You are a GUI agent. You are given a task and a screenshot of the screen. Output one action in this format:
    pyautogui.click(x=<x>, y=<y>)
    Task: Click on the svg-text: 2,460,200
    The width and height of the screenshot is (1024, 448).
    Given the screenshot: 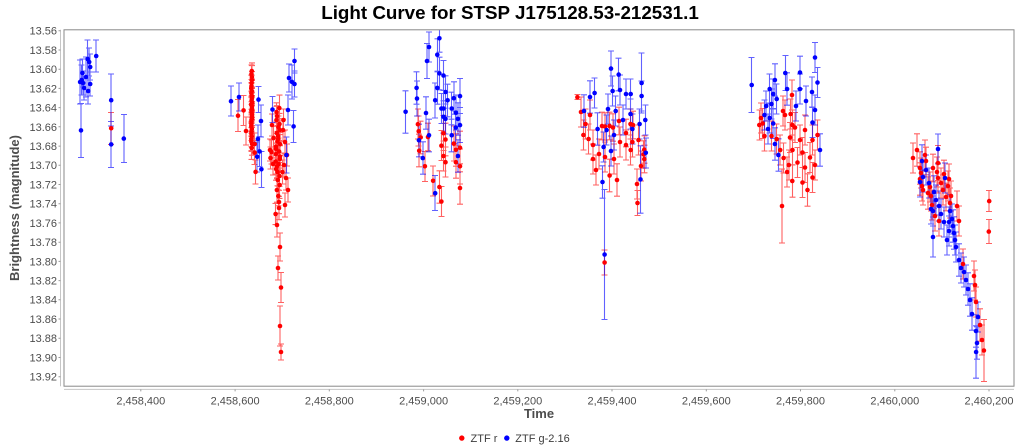 What is the action you would take?
    pyautogui.click(x=989, y=402)
    